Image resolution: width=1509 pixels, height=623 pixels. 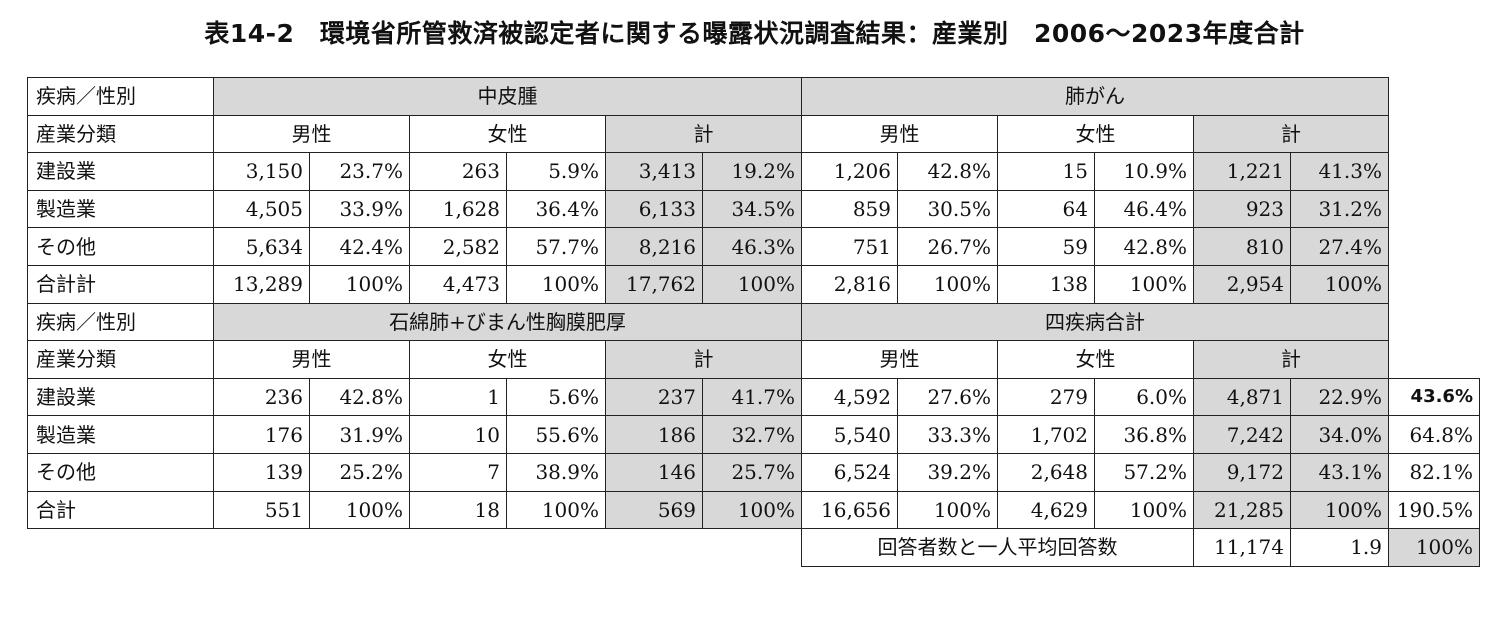 I want to click on value-cell: 33.9%, so click(x=359, y=209).